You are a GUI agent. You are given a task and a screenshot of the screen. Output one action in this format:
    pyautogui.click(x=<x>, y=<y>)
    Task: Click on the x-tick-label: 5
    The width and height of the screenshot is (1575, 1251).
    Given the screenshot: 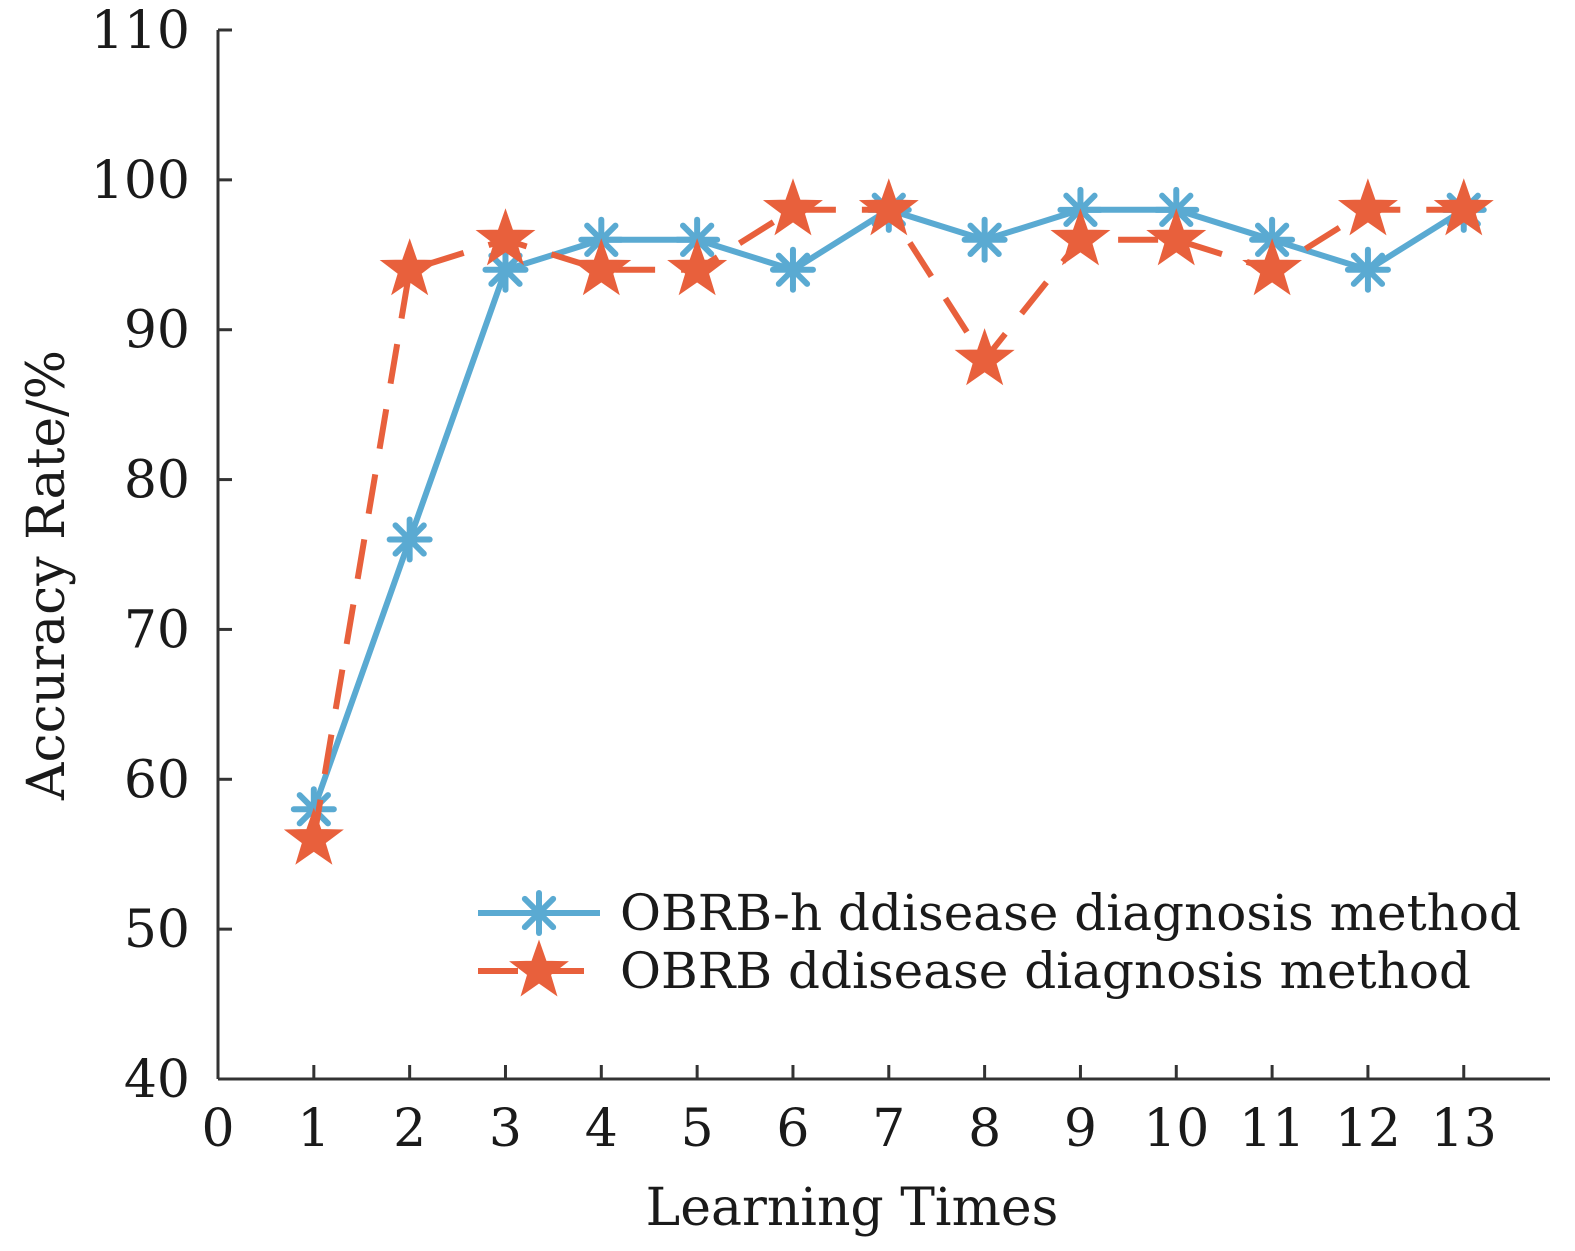 What is the action you would take?
    pyautogui.click(x=697, y=1129)
    